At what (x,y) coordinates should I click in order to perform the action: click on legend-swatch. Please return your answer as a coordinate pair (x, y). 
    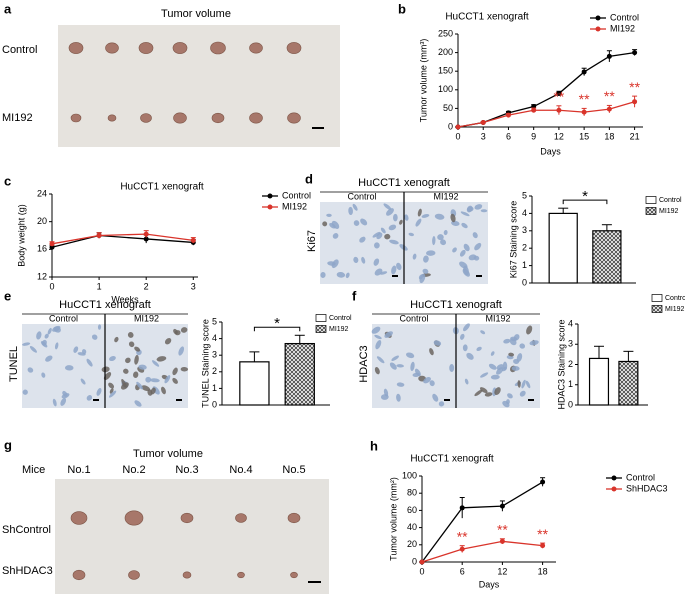
    Looking at the image, I should click on (657, 309).